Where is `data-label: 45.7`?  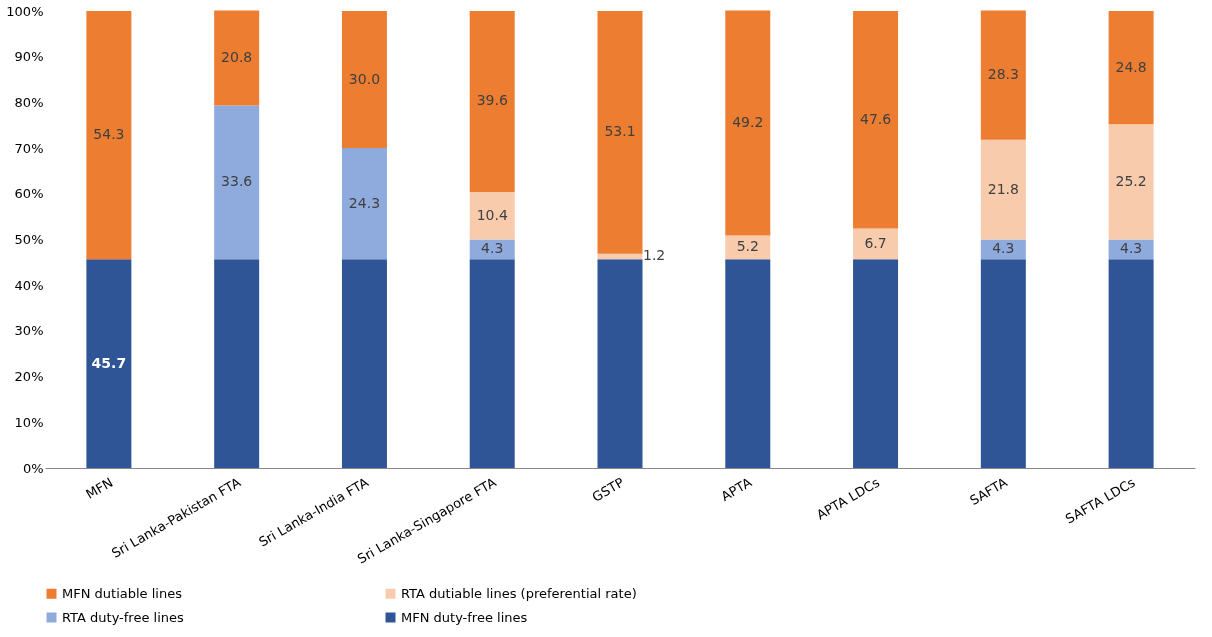 data-label: 45.7 is located at coordinates (109, 362).